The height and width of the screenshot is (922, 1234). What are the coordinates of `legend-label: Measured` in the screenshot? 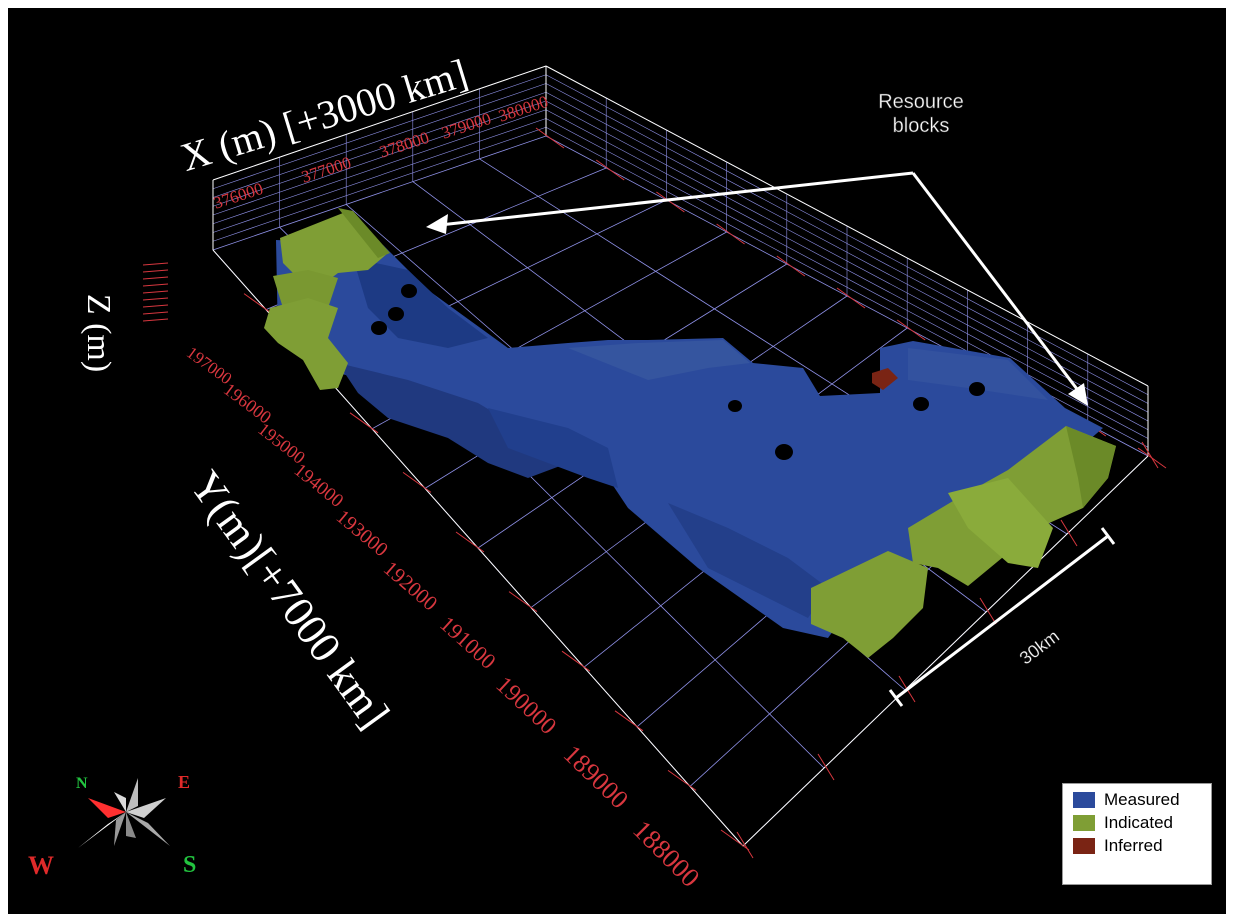 It's located at (1142, 799).